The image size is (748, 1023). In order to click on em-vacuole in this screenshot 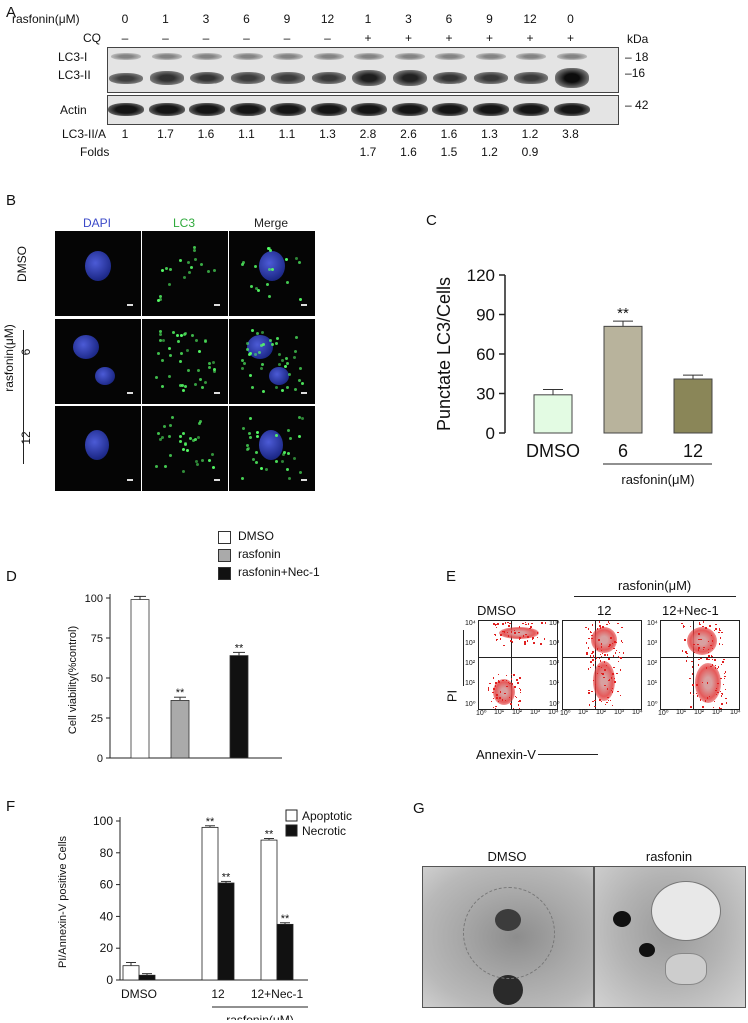, I will do `click(686, 911)`.